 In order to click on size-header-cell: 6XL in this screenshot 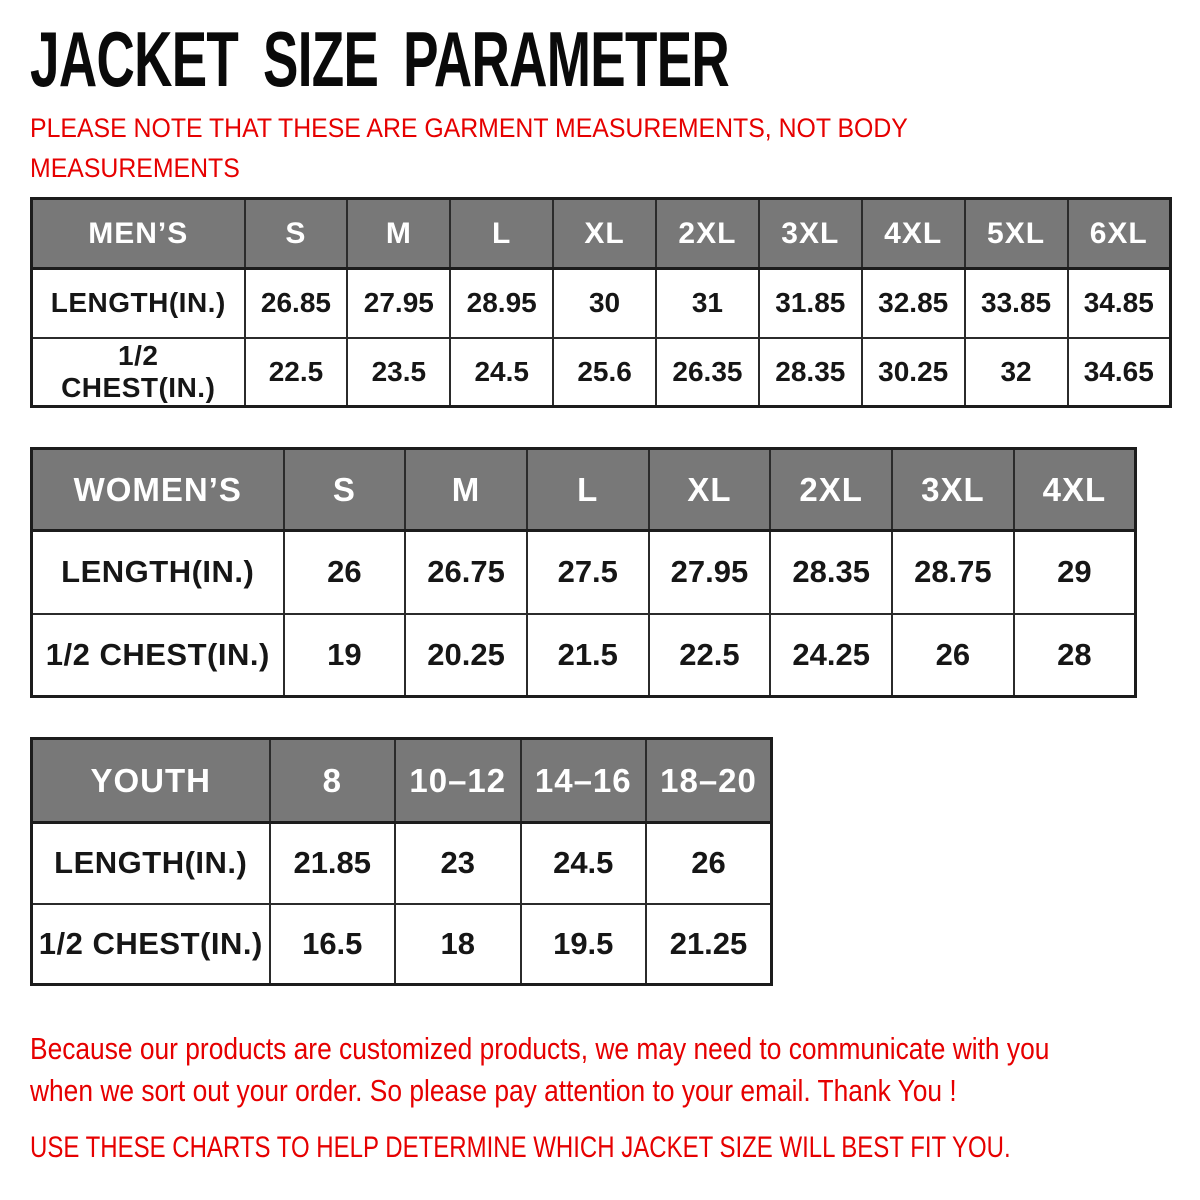, I will do `click(1119, 233)`.